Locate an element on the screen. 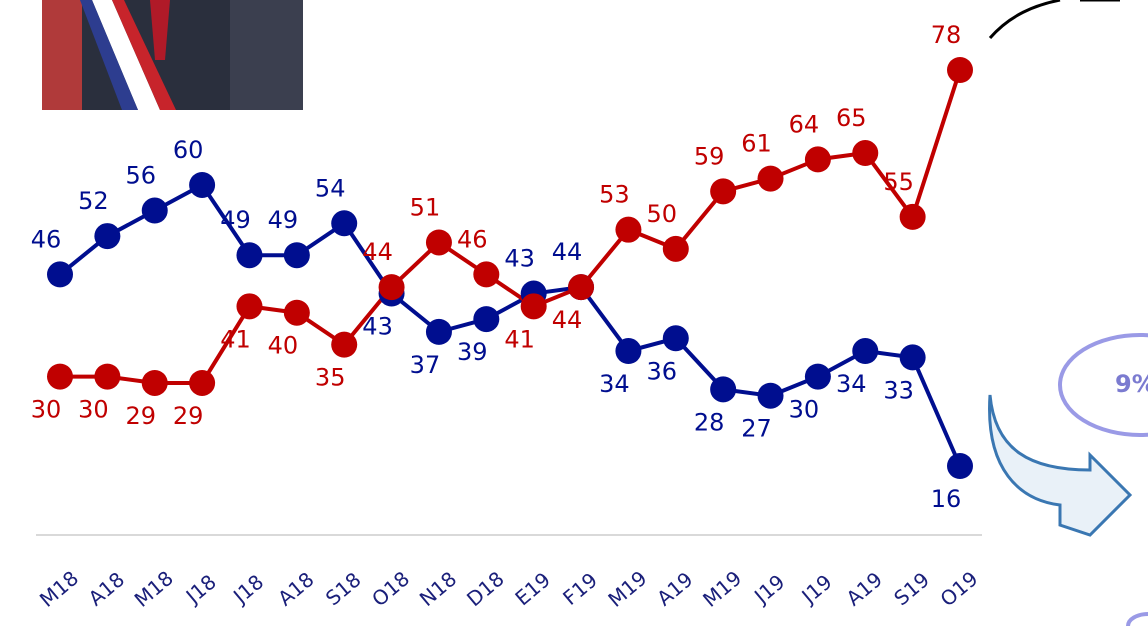 The width and height of the screenshot is (1148, 626). x-tick-label: F19 is located at coordinates (580, 589).